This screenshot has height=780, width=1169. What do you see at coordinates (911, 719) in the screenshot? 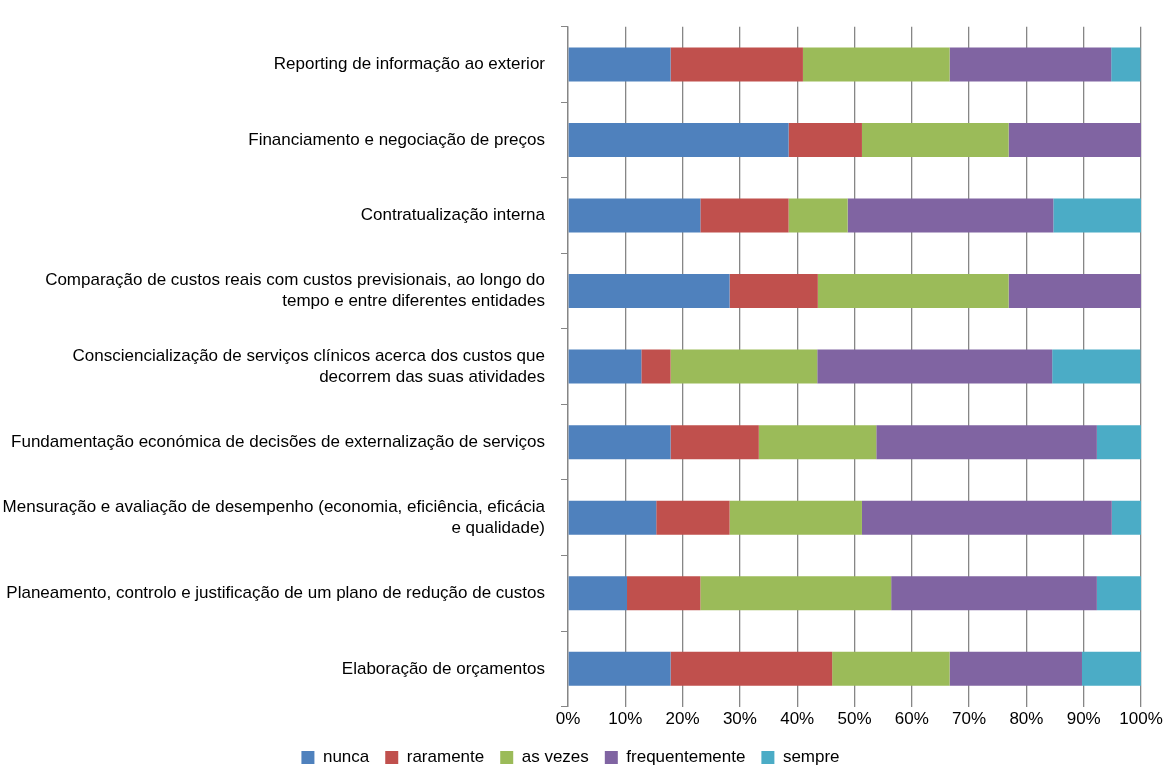
I see `x-tick-label: 60%` at bounding box center [911, 719].